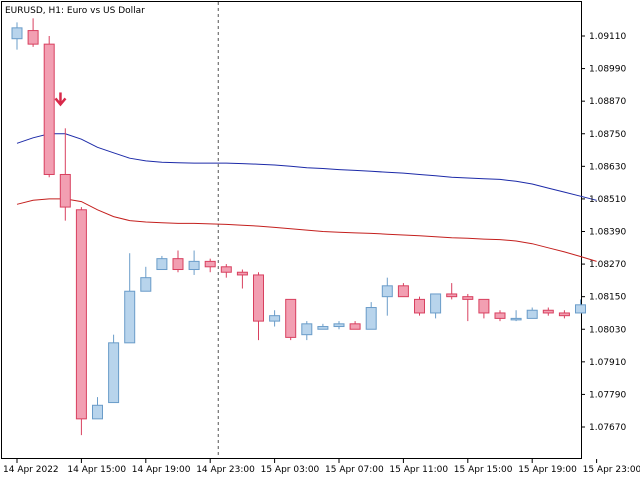 This screenshot has height=480, width=640. Describe the element at coordinates (611, 470) in the screenshot. I see `x-tick-label: 15 Apr 23:00` at that location.